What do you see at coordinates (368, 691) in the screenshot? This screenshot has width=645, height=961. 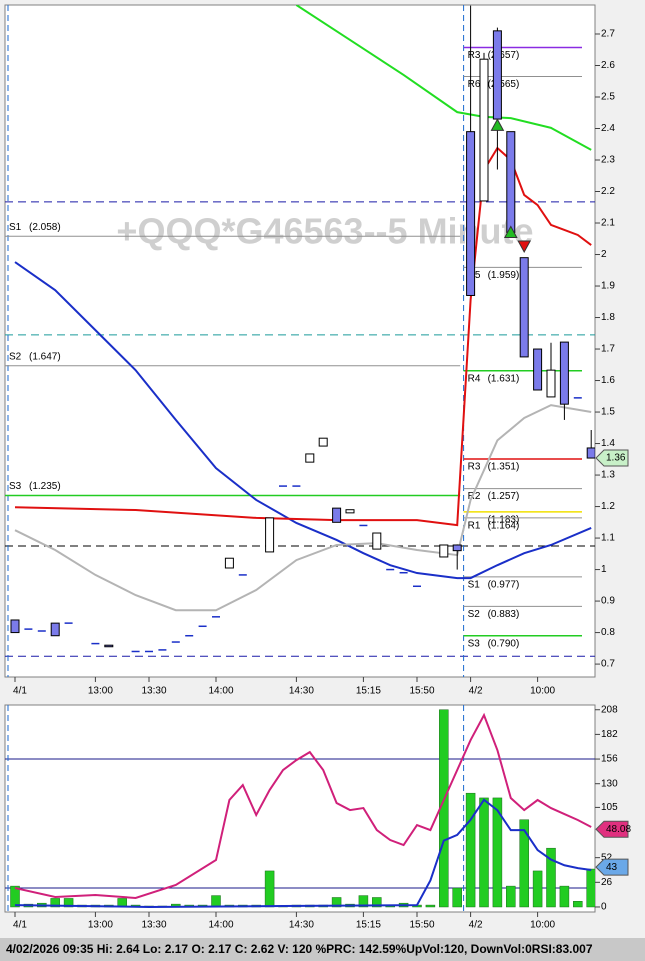 I see `x-tick-label: 15:15` at bounding box center [368, 691].